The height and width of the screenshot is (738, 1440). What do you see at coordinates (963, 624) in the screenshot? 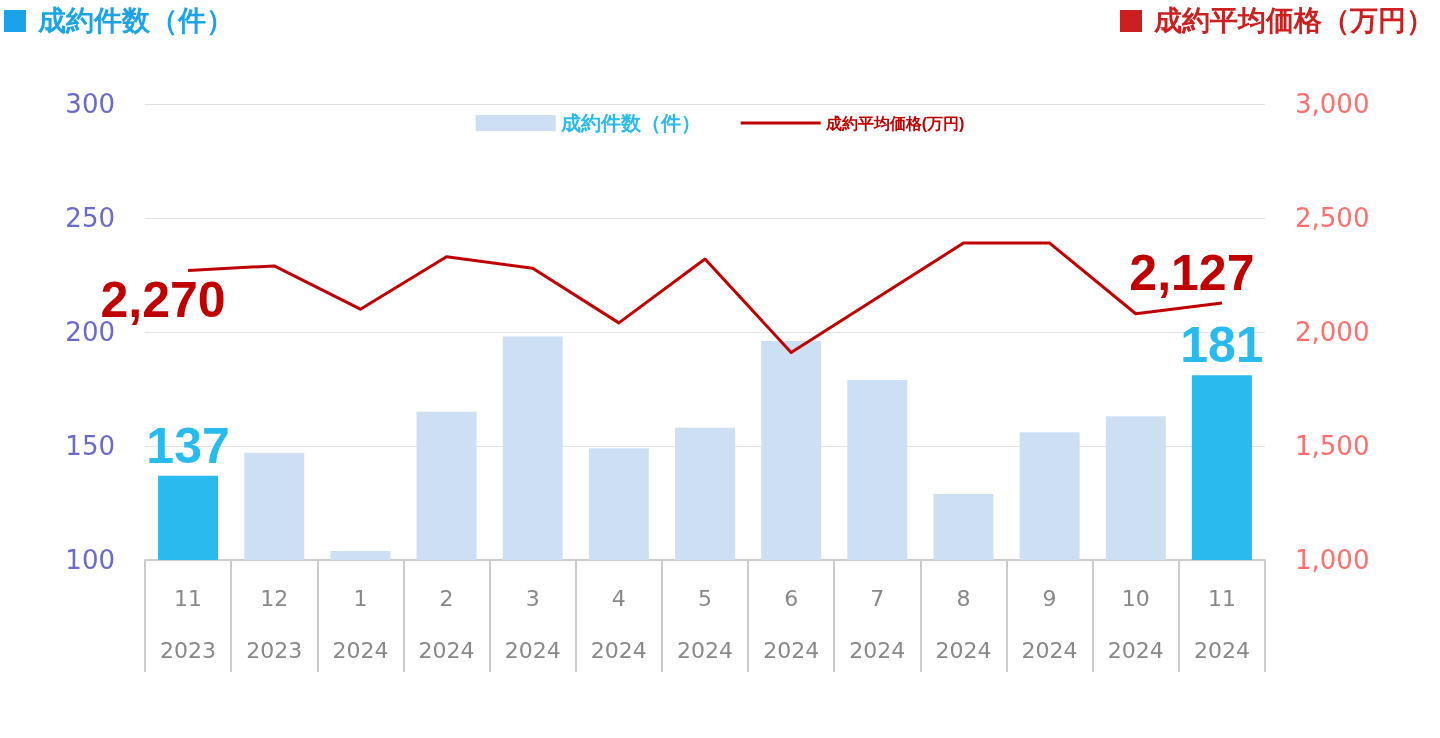
I see `category-label: 8 2024` at bounding box center [963, 624].